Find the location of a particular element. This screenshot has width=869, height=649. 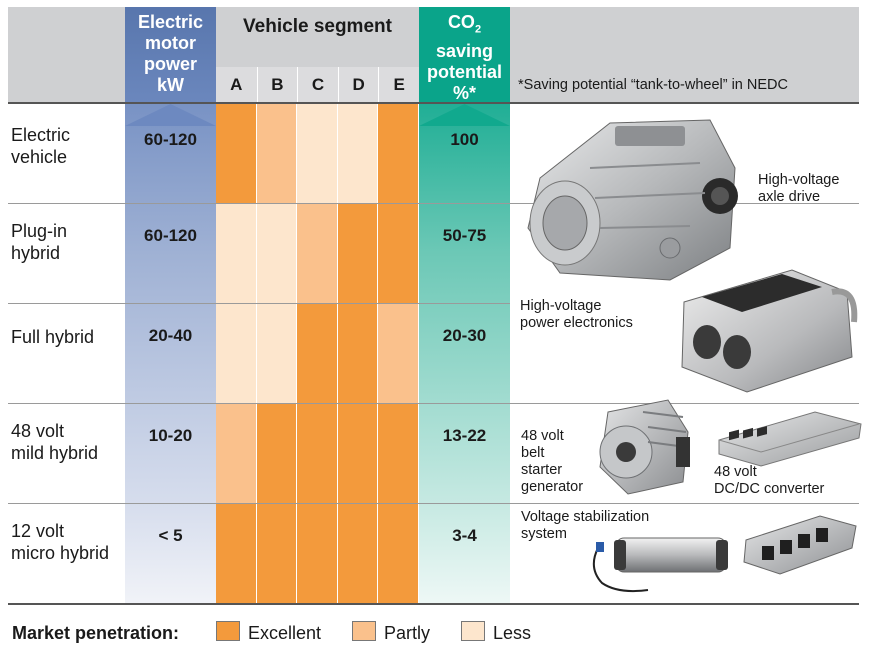

dcdc-converter-image is located at coordinates (790, 439).